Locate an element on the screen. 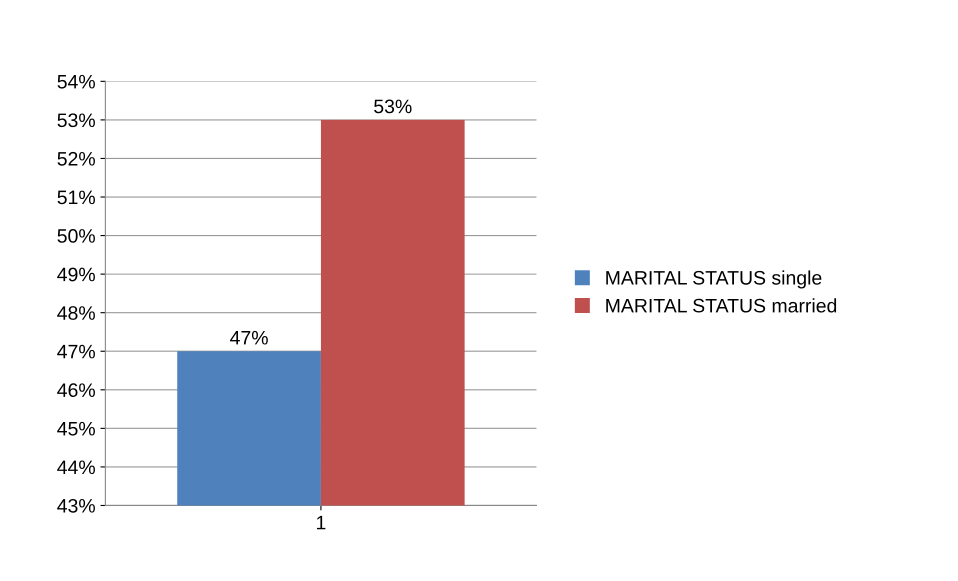  y-tick-label: 46% is located at coordinates (76, 390).